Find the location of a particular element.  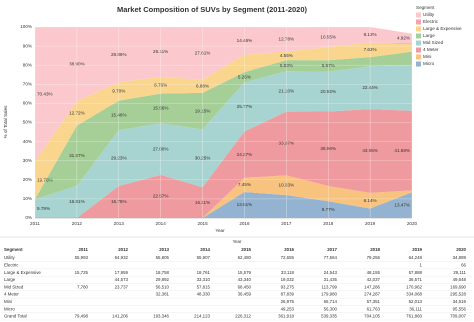

table-cell: 704,105 is located at coordinates (372, 316).